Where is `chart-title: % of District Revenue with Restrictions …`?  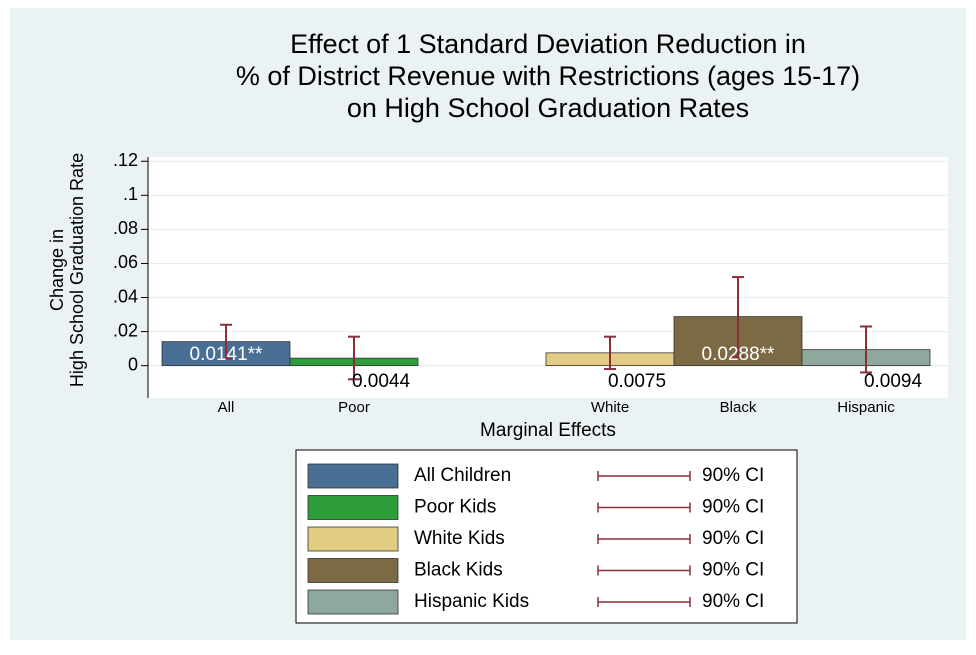
chart-title: % of District Revenue with Restrictions … is located at coordinates (548, 76).